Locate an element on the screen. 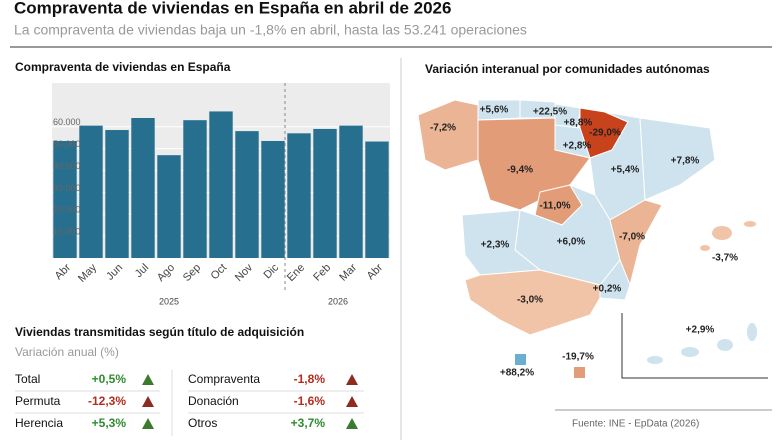 Image resolution: width=780 pixels, height=445 pixels. y-tick-label: 30.000 is located at coordinates (67, 188).